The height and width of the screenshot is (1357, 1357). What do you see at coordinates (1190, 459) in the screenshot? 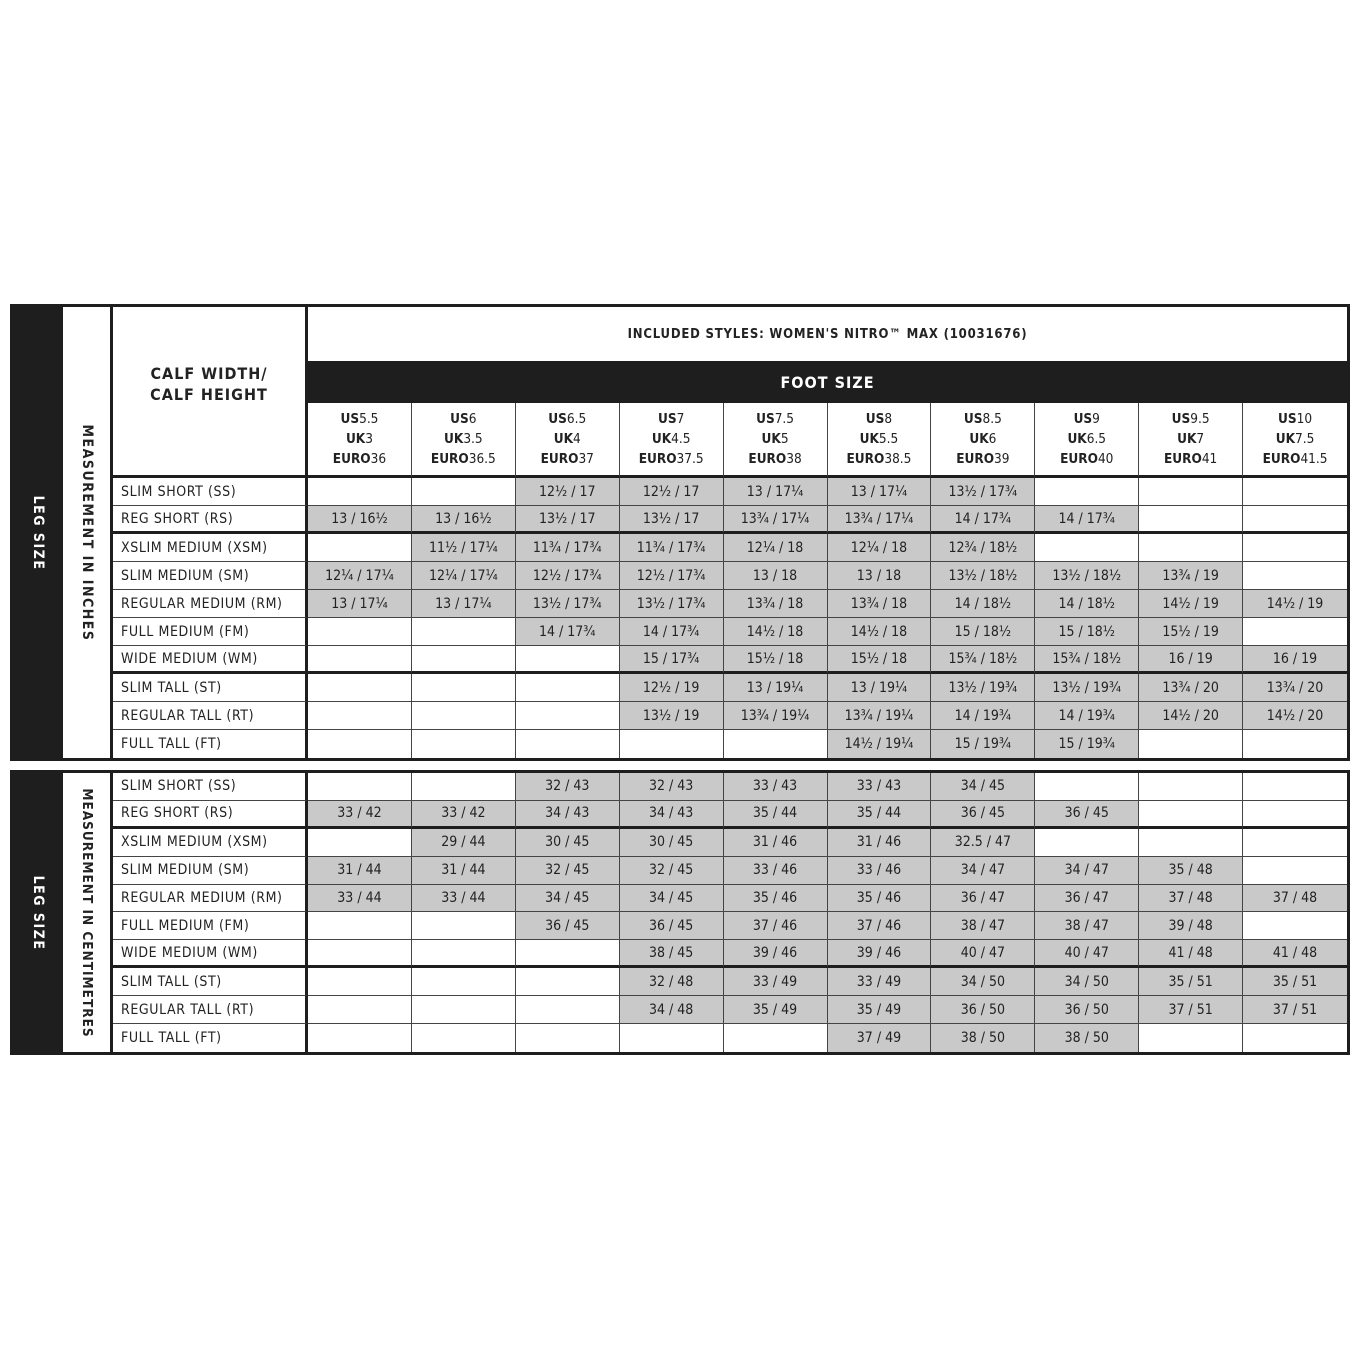
I see `foot-size-euro: EURO41` at bounding box center [1190, 459].